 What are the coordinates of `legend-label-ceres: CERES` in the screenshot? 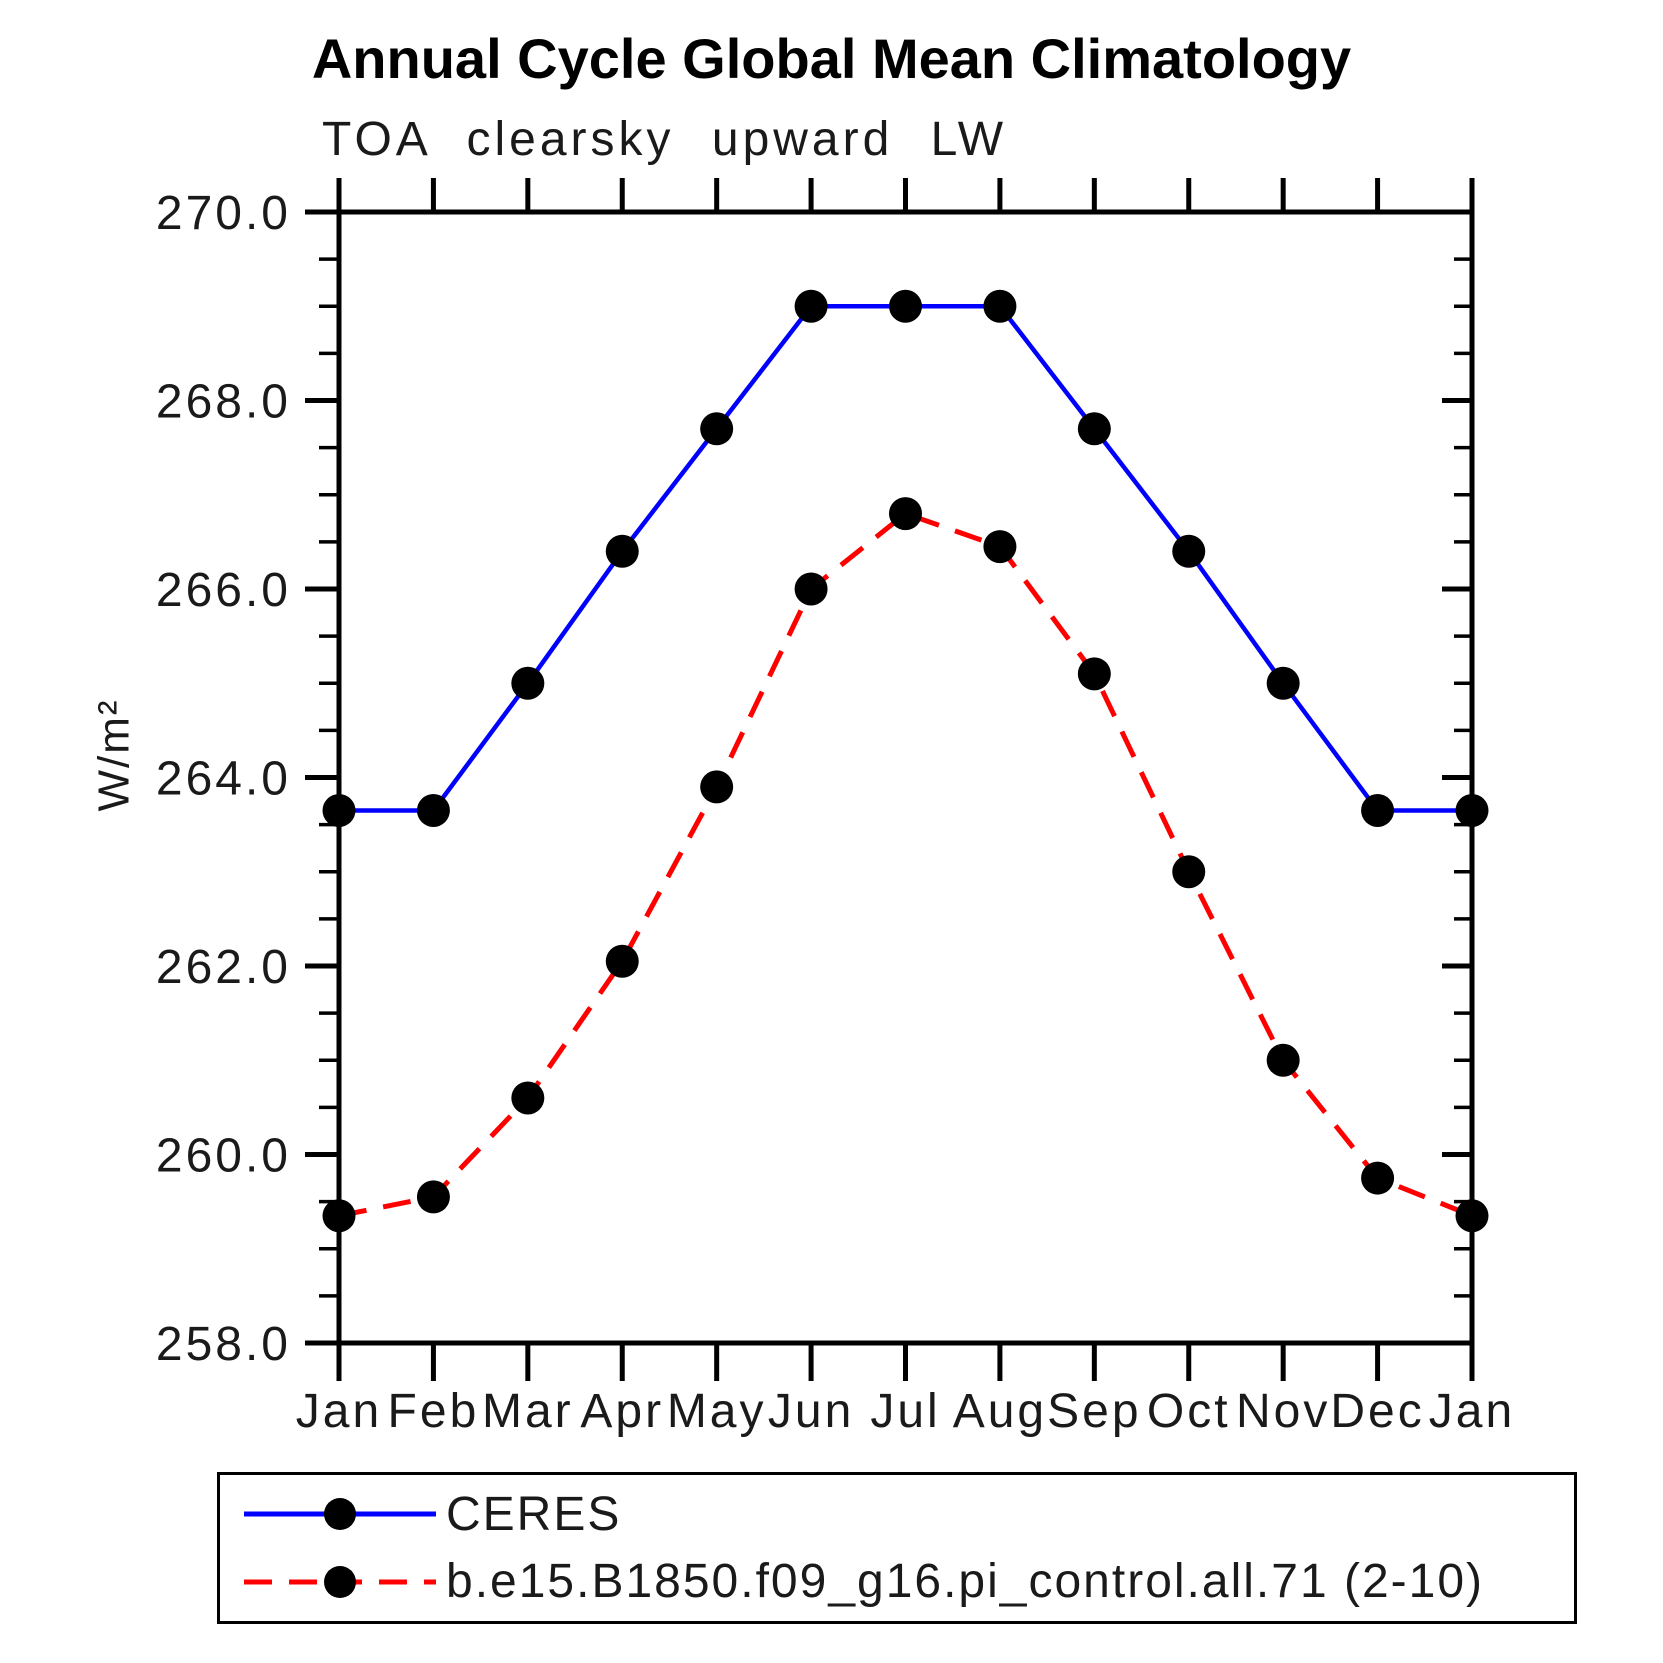 It's located at (534, 1514).